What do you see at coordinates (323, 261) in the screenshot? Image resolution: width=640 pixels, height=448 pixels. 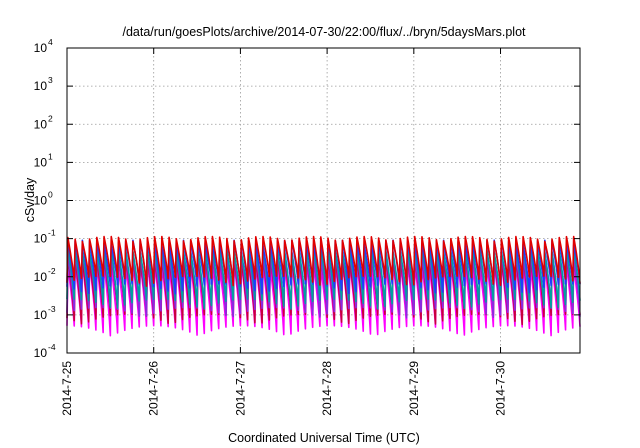 I see `series-line` at bounding box center [323, 261].